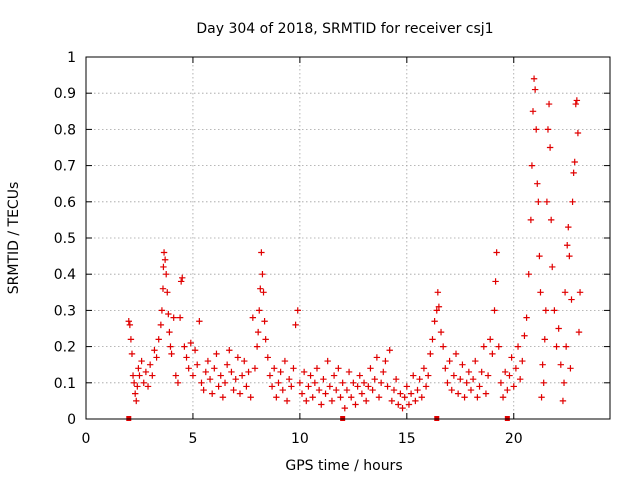  Describe the element at coordinates (514, 439) in the screenshot. I see `x-tick-label: 20` at that location.